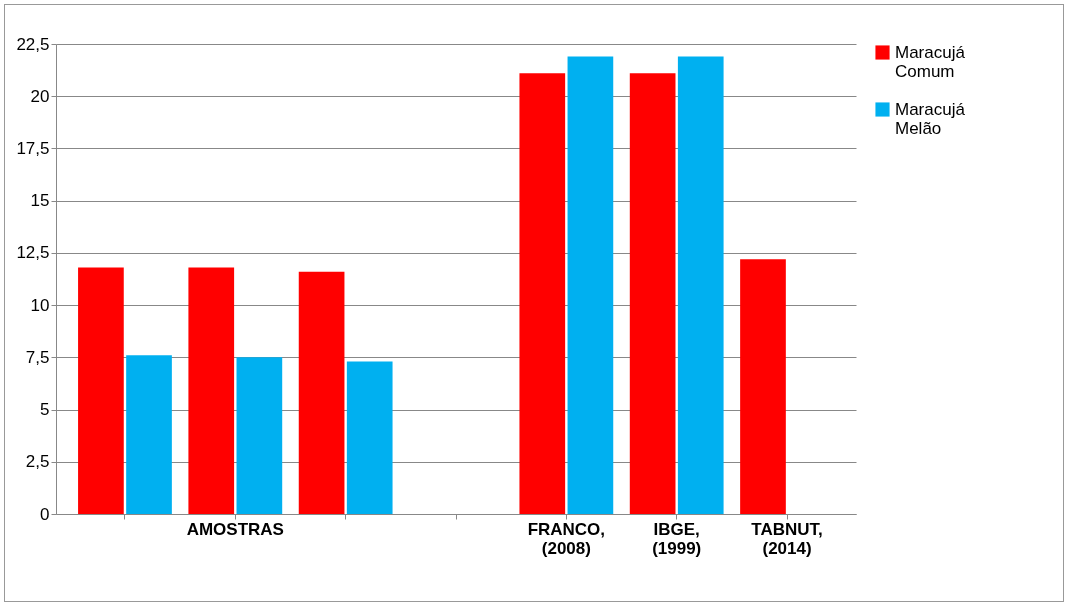 This screenshot has width=1073, height=611. Describe the element at coordinates (930, 61) in the screenshot. I see `legend-label: Maracujá Comum` at that location.